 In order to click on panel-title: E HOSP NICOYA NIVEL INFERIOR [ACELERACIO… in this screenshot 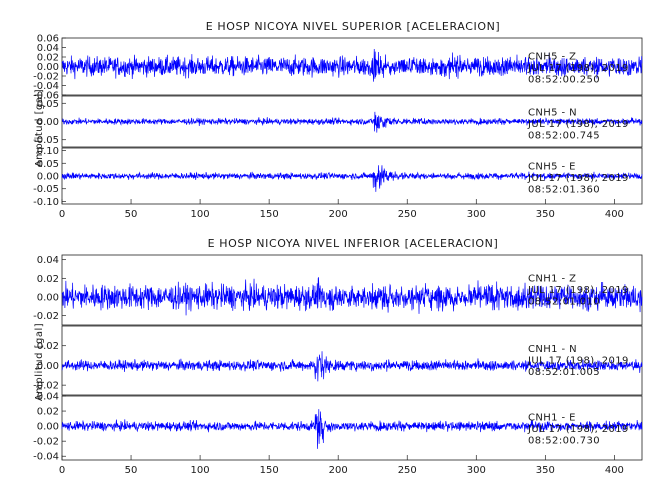, I will do `click(353, 243)`.